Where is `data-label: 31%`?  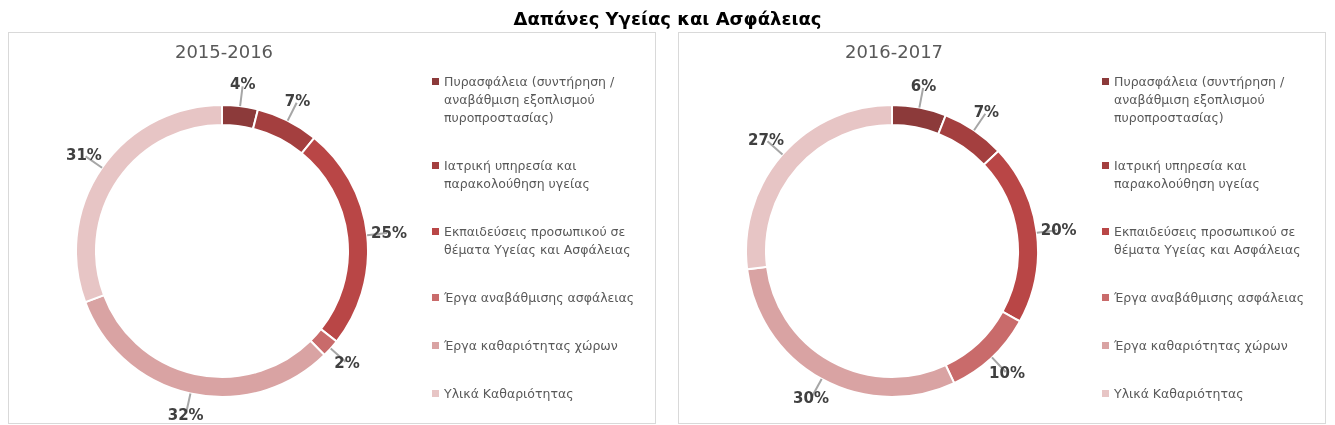
data-label: 31% is located at coordinates (84, 155).